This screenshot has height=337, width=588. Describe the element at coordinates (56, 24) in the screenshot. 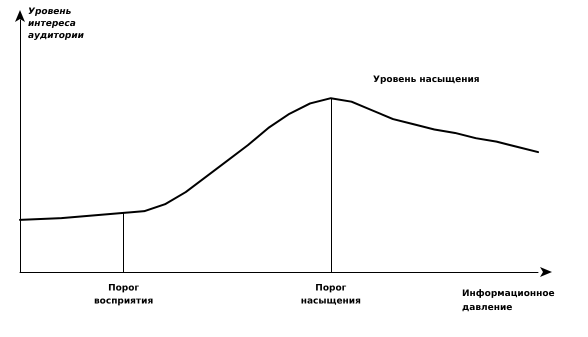

I see `text: Уровень интереса аудитории` at that location.